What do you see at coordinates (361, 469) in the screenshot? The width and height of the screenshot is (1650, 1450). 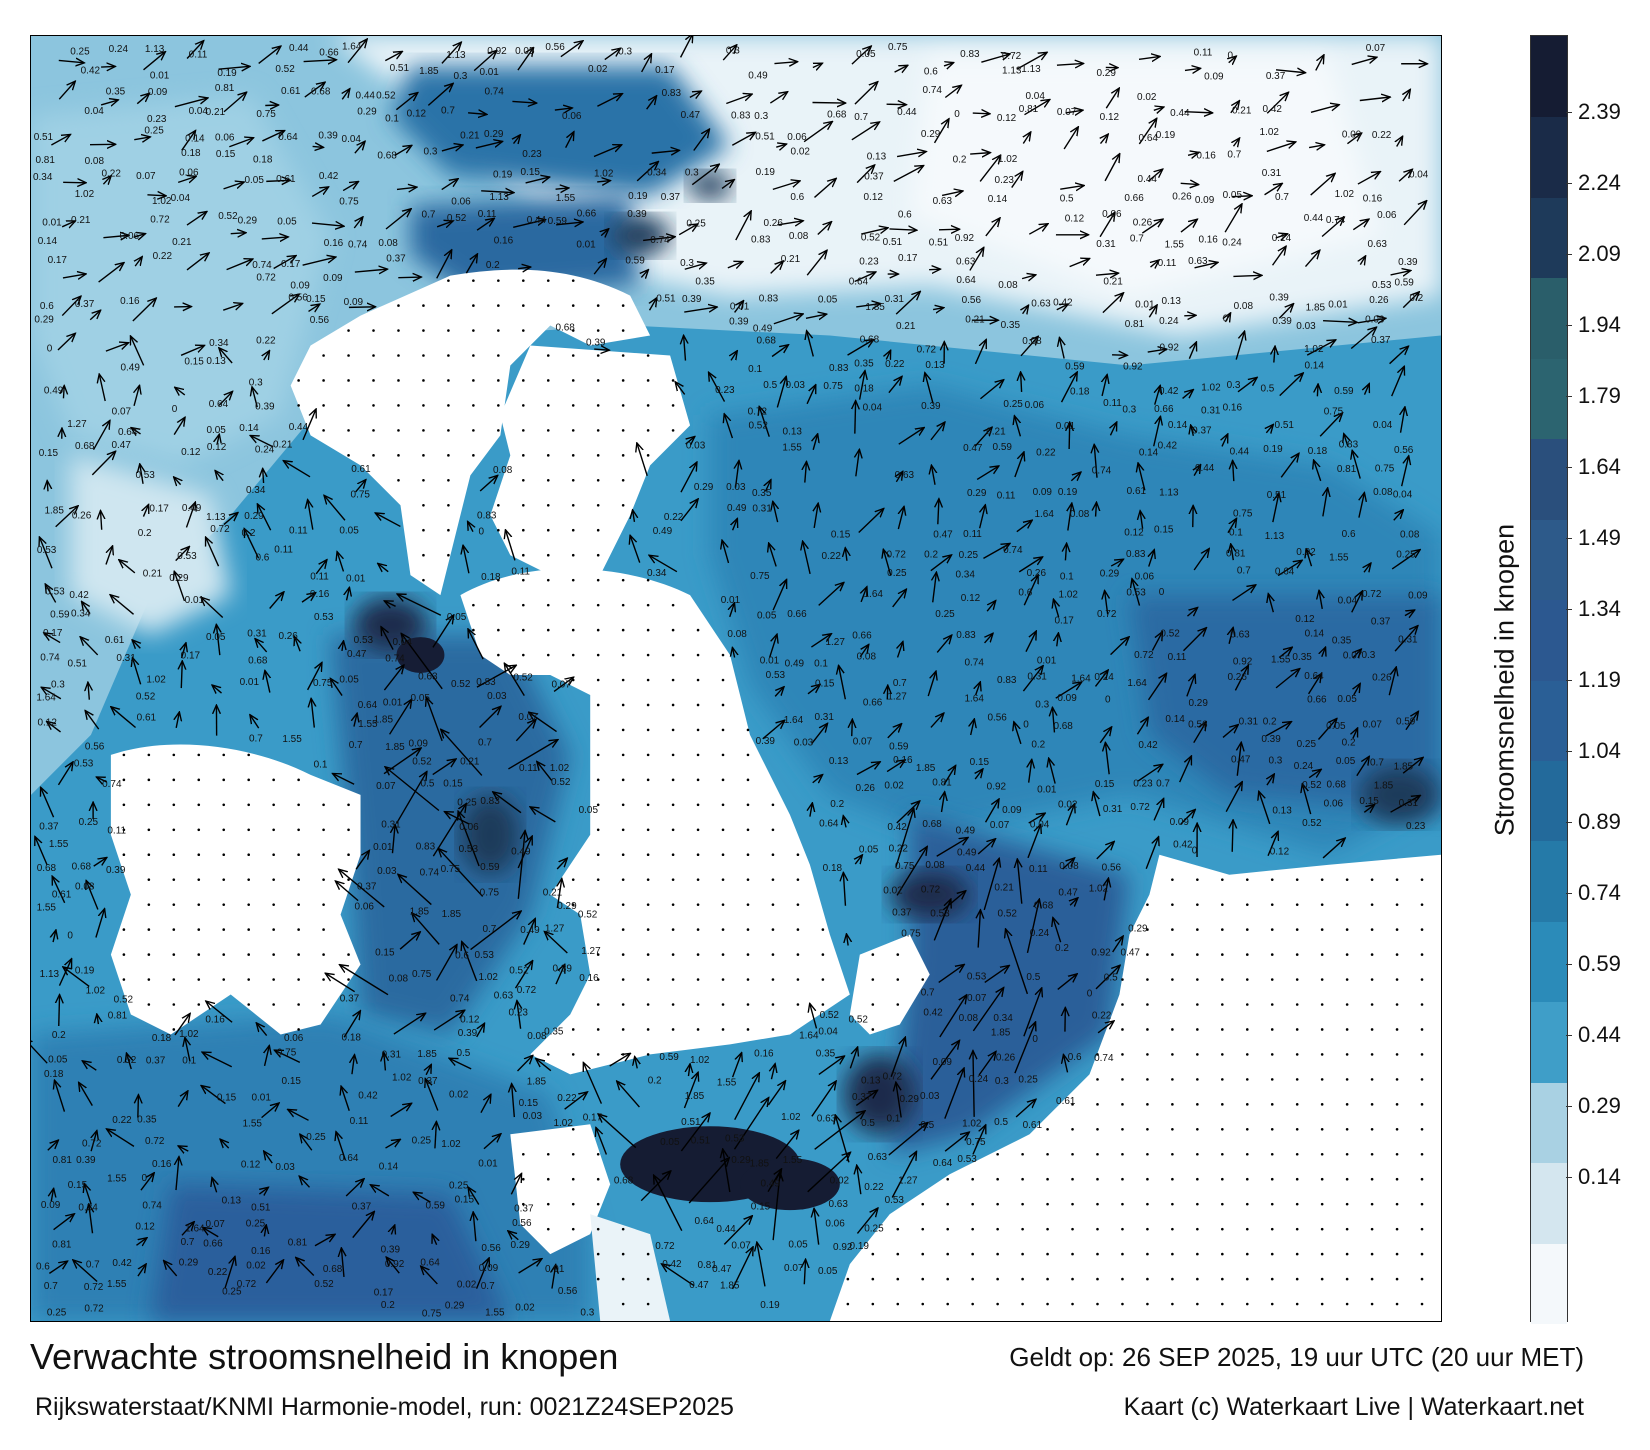 I see `speed-label: 0.61` at bounding box center [361, 469].